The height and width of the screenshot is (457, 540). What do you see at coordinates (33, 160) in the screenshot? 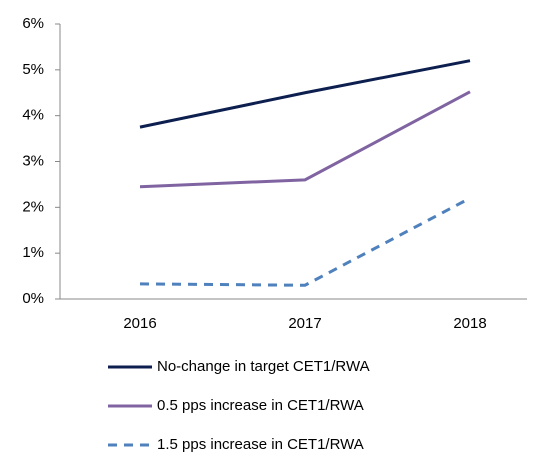
I see `y-tick-label: 3%` at bounding box center [33, 160].